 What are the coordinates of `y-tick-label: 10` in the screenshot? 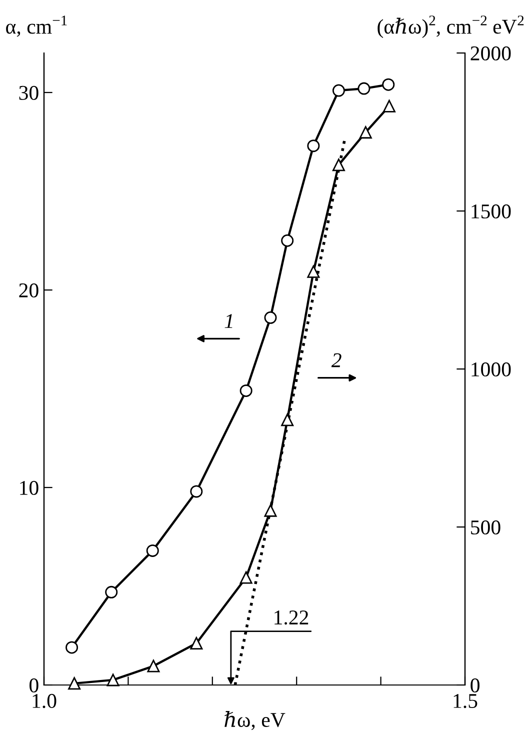 It's located at (29, 487).